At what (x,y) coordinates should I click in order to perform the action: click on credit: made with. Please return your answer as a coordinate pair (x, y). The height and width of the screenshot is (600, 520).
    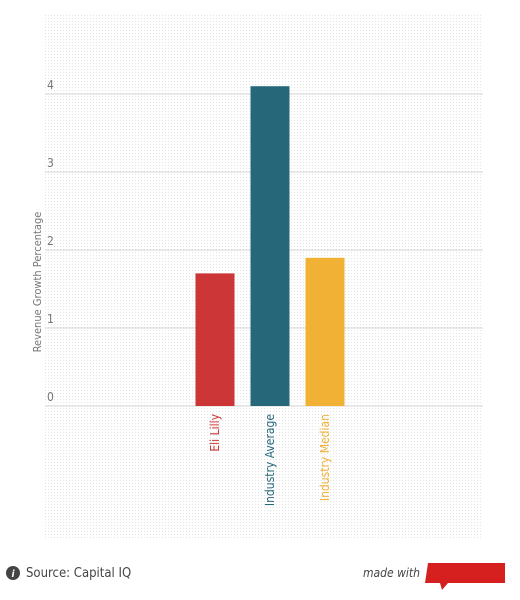
    Looking at the image, I should click on (434, 576).